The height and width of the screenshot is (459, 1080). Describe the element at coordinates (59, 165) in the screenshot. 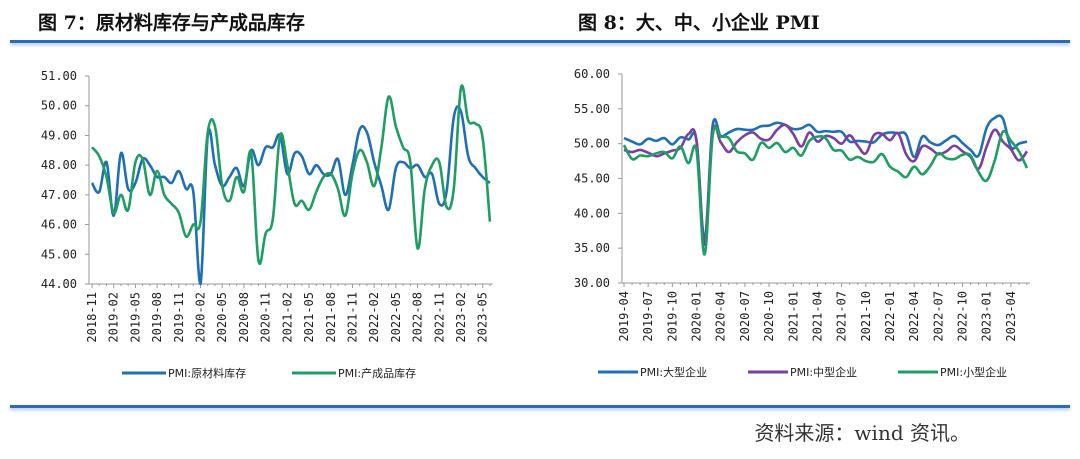

I see `y-tick-label: 48.00` at that location.